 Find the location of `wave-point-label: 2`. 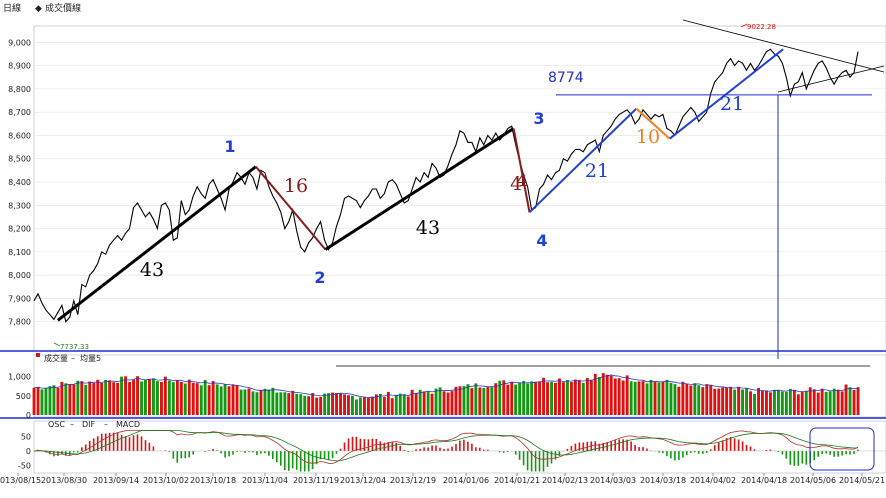

wave-point-label: 2 is located at coordinates (319, 277).